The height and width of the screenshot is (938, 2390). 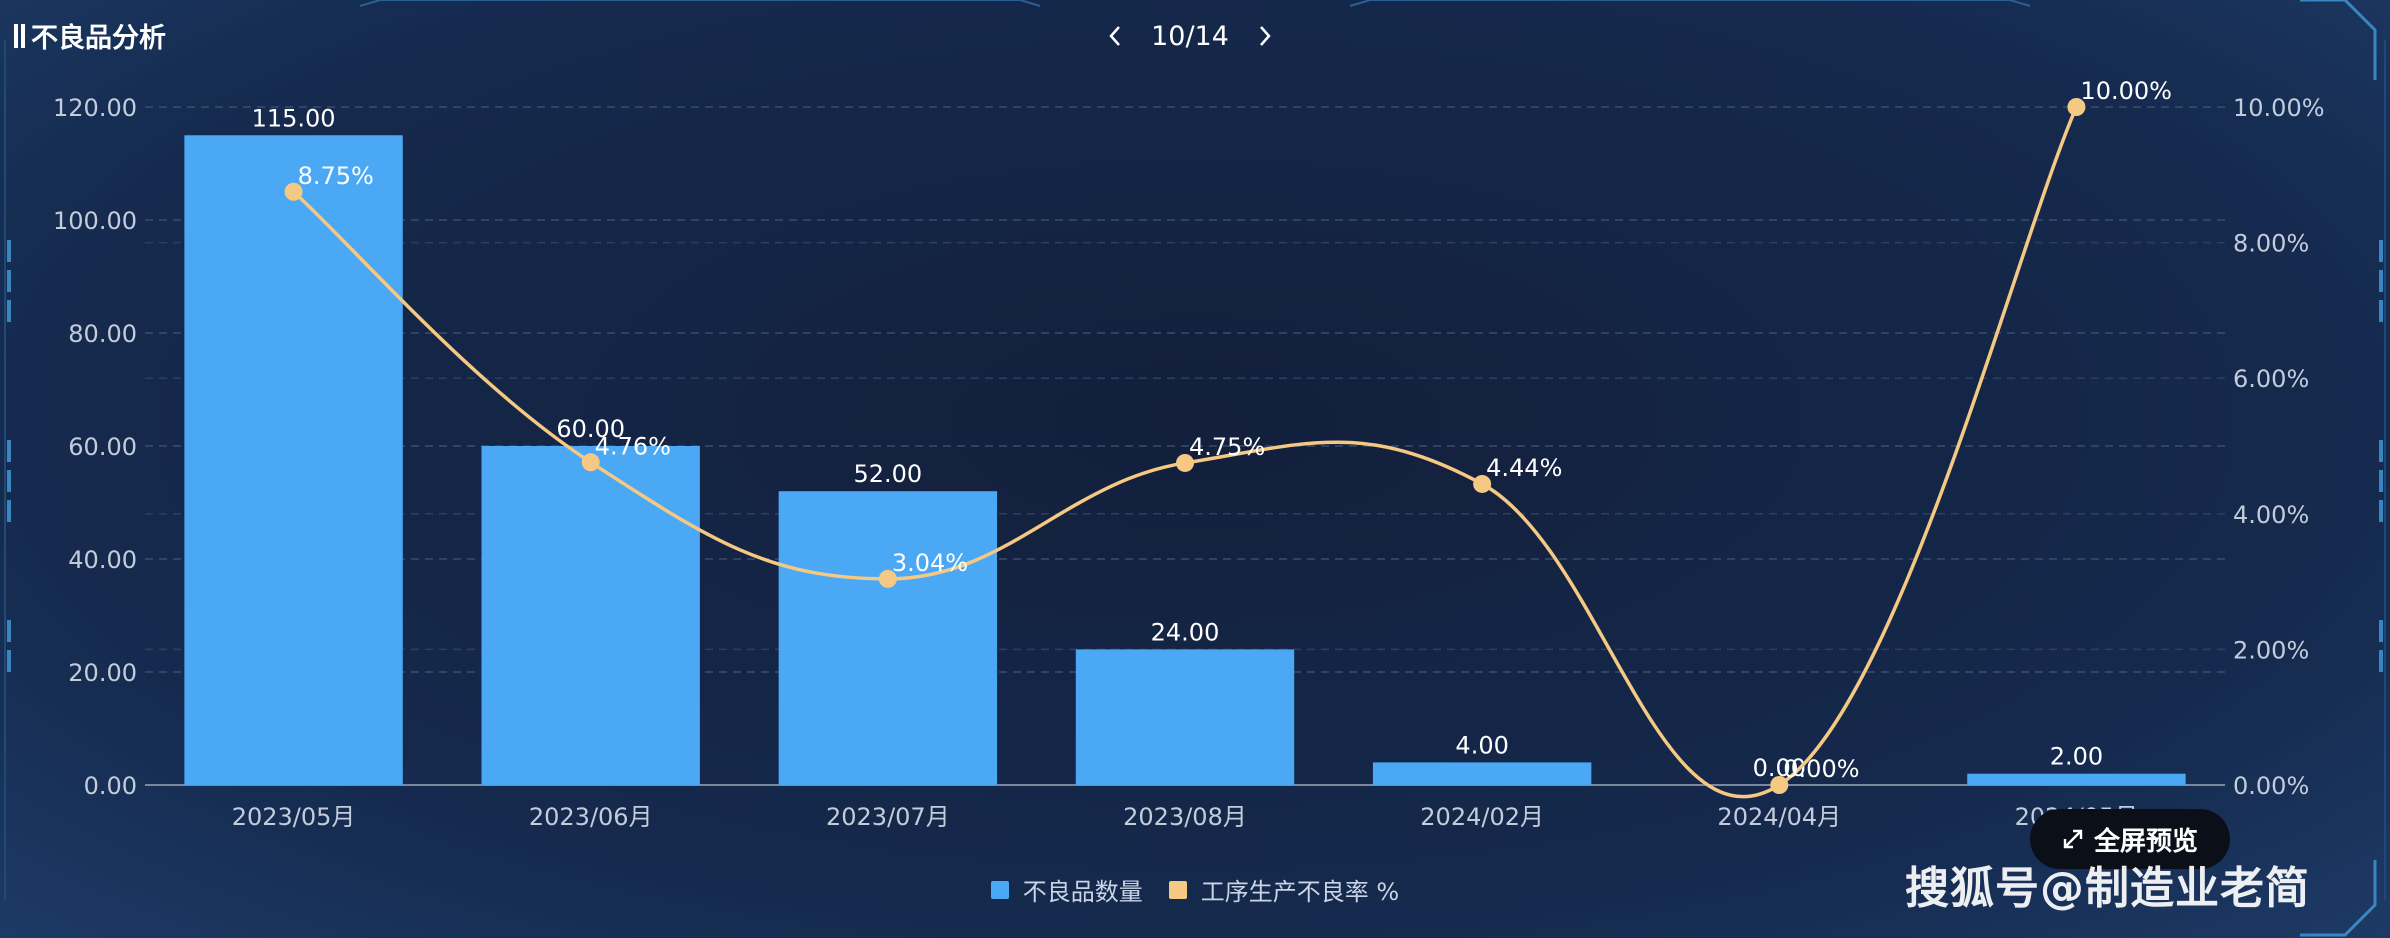 I want to click on bar-value-label: 4.00, so click(x=1481, y=745).